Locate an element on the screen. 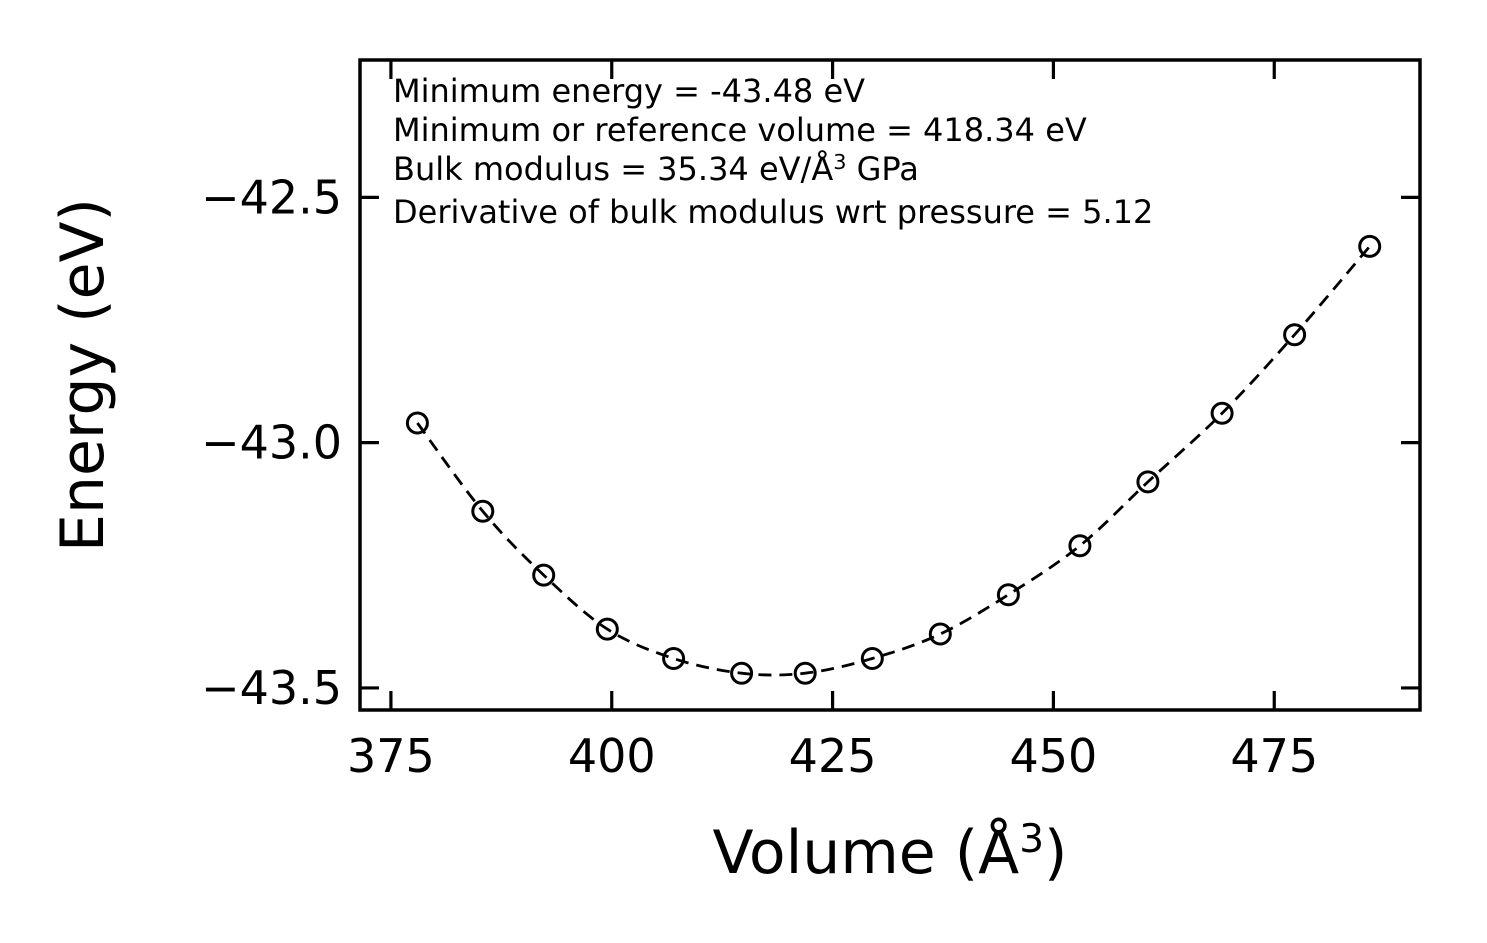 The image size is (1487, 943). annotation-min-volume: Minimum or reference volume = 418.34 eV is located at coordinates (740, 130).